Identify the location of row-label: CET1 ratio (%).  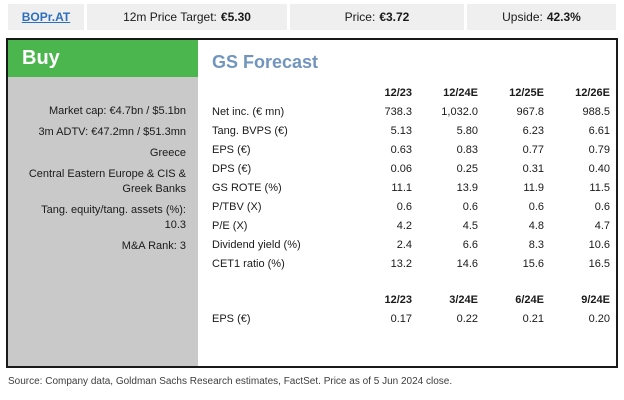
(248, 263).